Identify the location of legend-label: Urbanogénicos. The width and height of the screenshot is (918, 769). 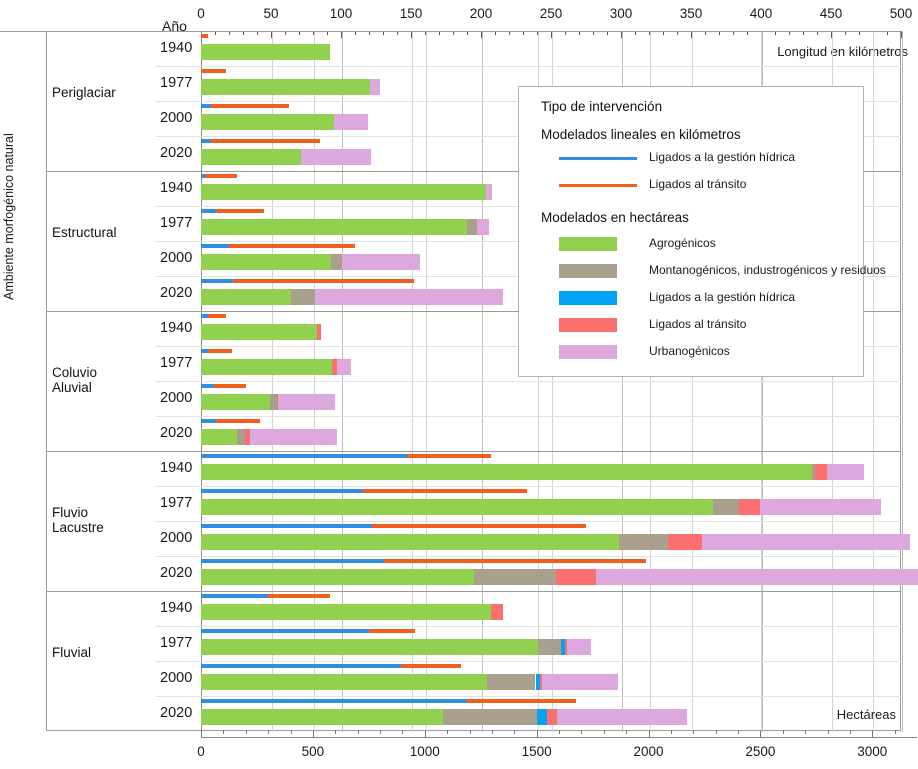
(689, 351).